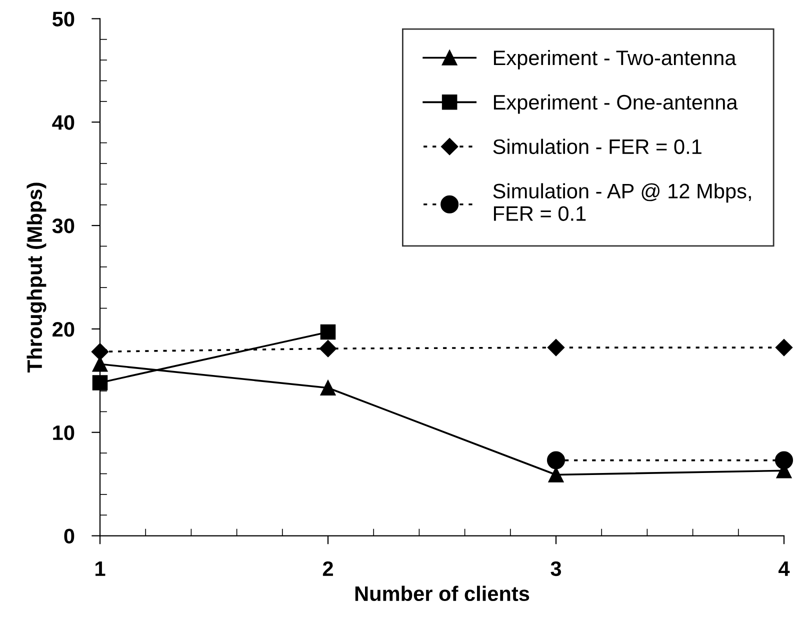 The height and width of the screenshot is (623, 800). I want to click on x-tick-label: 2, so click(327, 568).